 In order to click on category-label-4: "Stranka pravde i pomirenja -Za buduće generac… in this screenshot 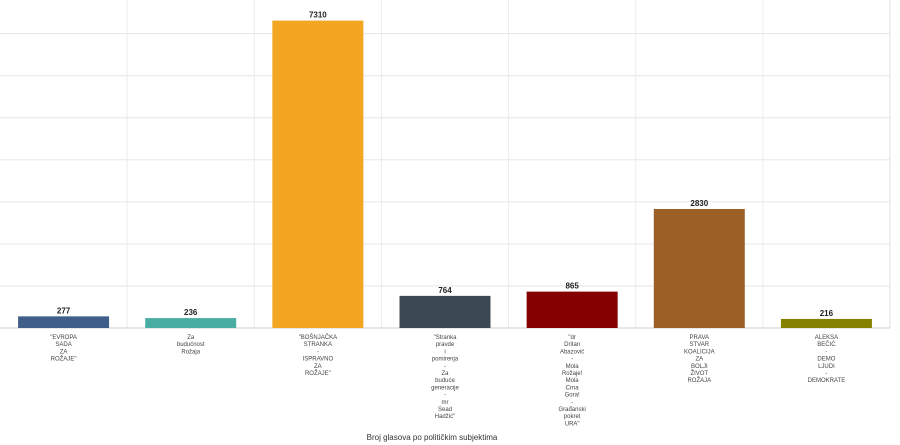, I will do `click(445, 377)`.